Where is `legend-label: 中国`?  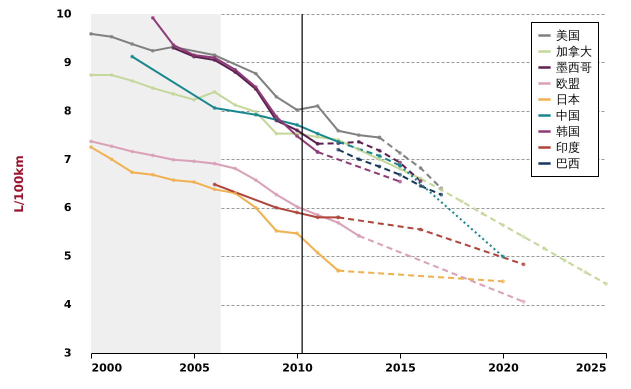
legend-label: 中国 is located at coordinates (568, 115).